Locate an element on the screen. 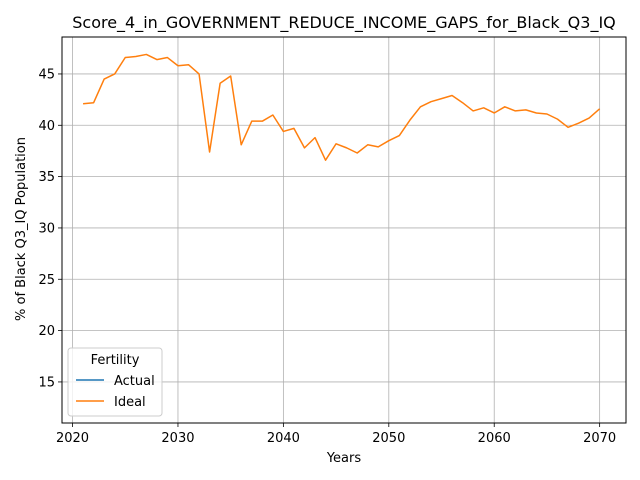  legend-label-ideal: Ideal is located at coordinates (130, 402).